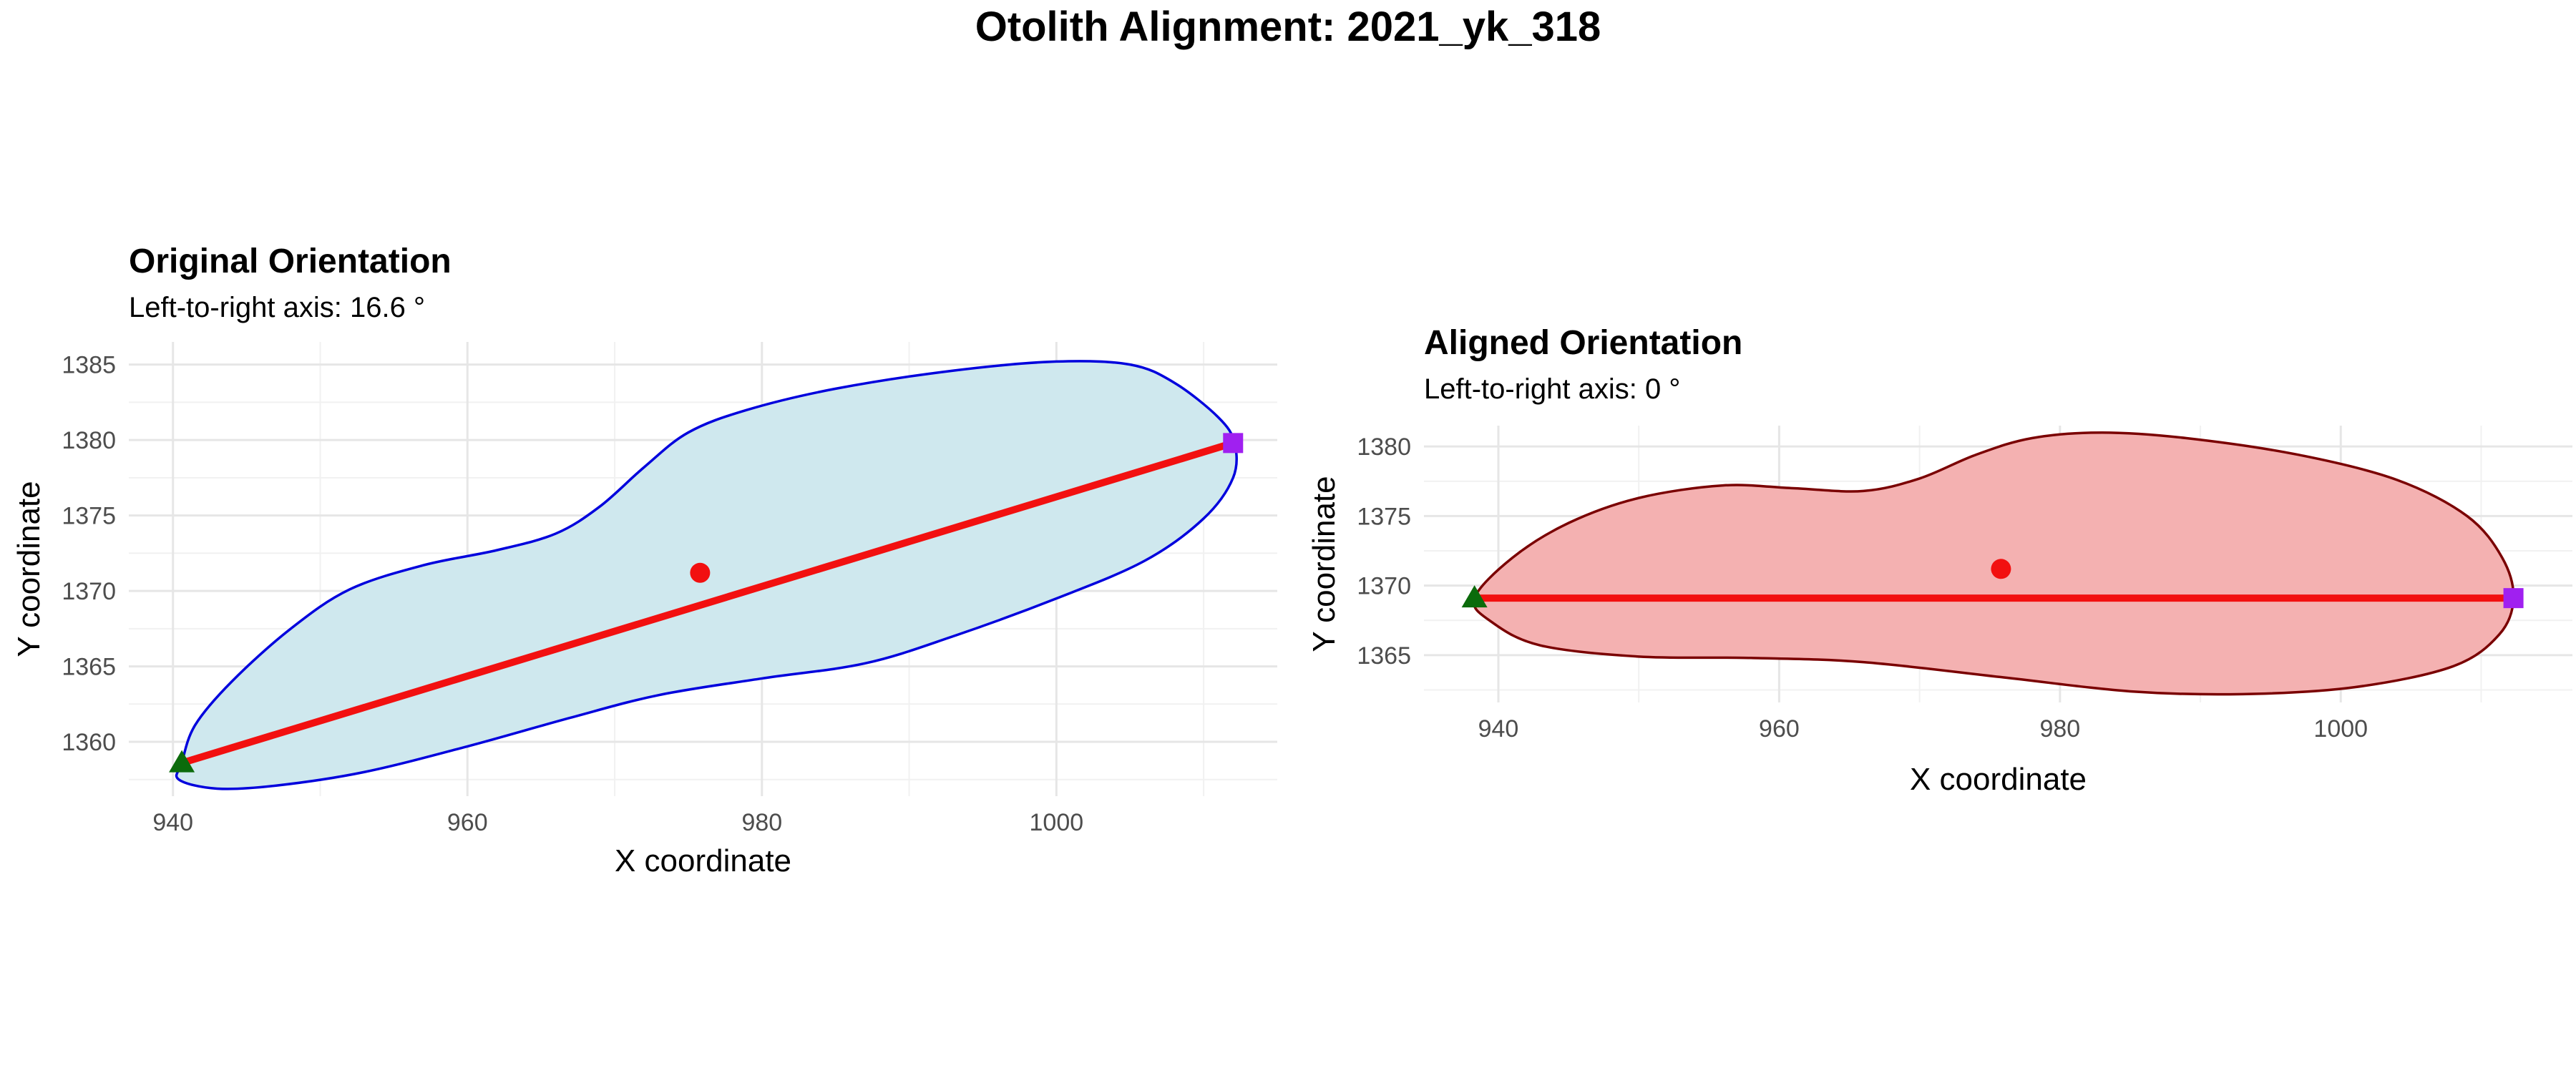  Describe the element at coordinates (277, 307) in the screenshot. I see `panel-subtitle-original: Left-to-right axis: 16.6 °` at that location.